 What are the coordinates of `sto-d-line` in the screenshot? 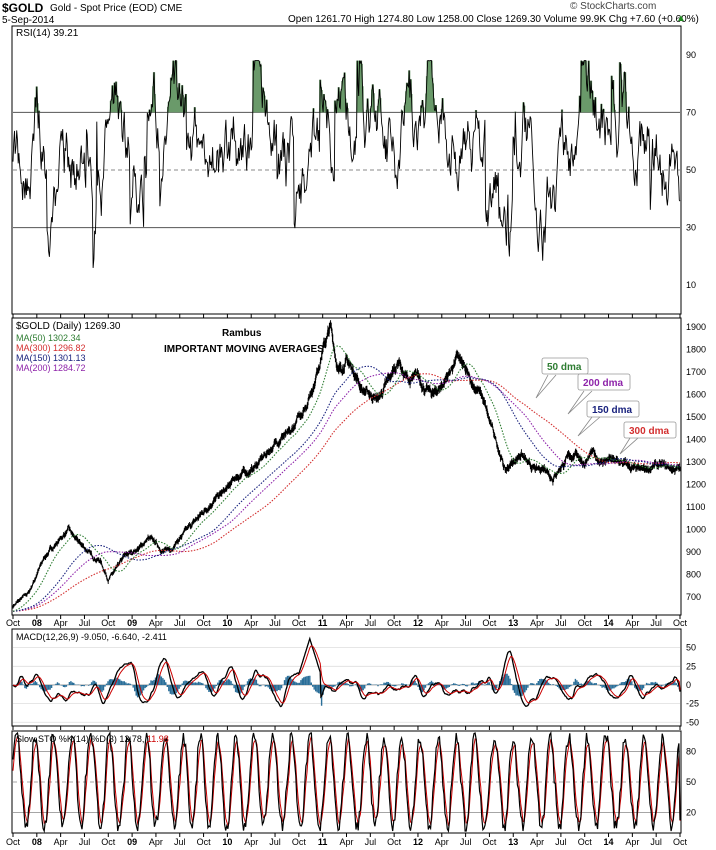 It's located at (346, 781).